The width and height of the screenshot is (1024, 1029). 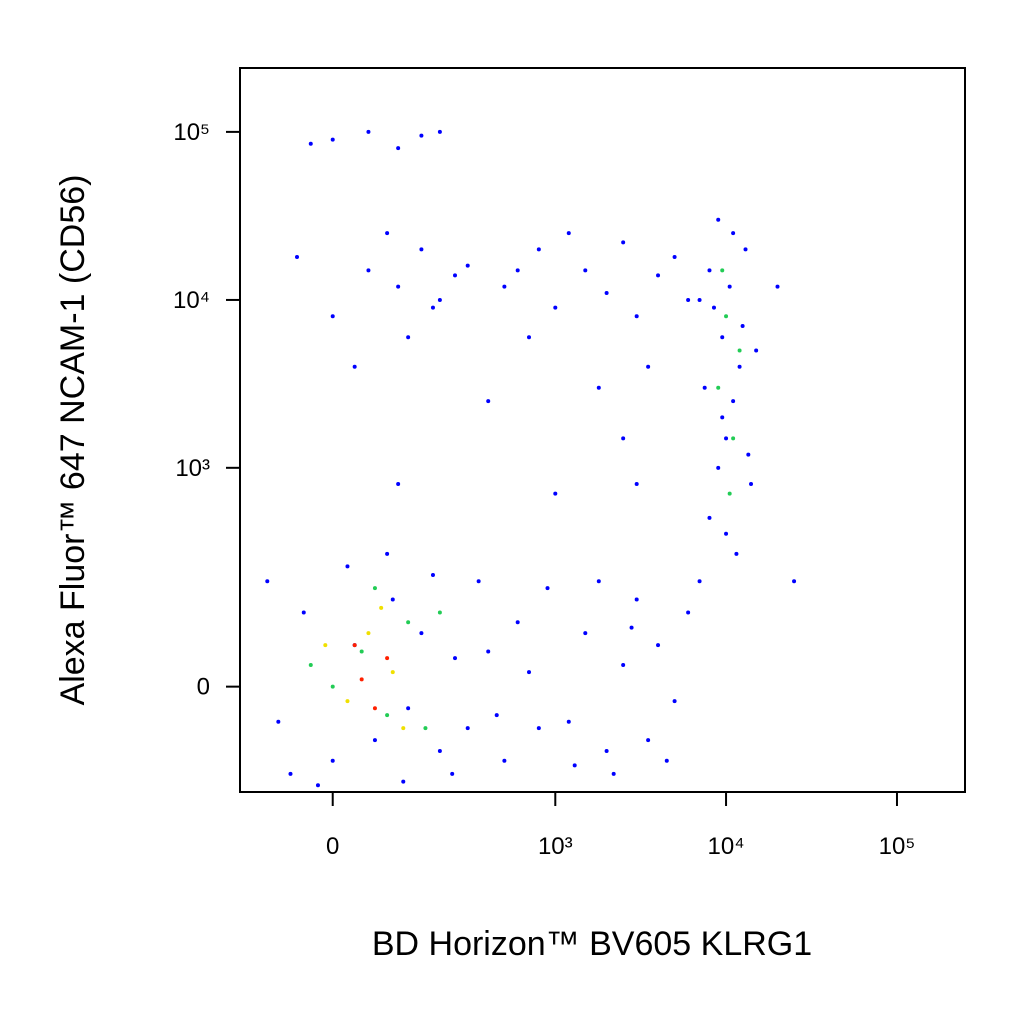 What do you see at coordinates (73, 440) in the screenshot?
I see `y-axis-label: Alexa Fluor™ 647 NCAM-1 (CD56)` at bounding box center [73, 440].